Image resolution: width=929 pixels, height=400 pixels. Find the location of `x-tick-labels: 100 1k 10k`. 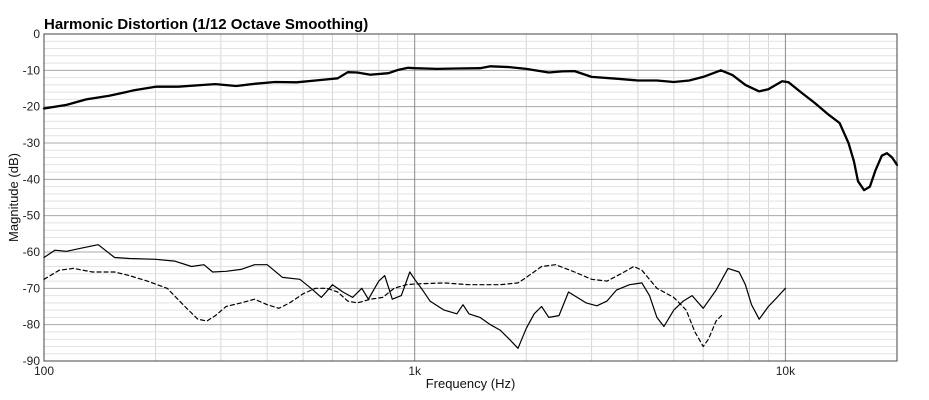

x-tick-labels: 100 1k 10k is located at coordinates (415, 371).